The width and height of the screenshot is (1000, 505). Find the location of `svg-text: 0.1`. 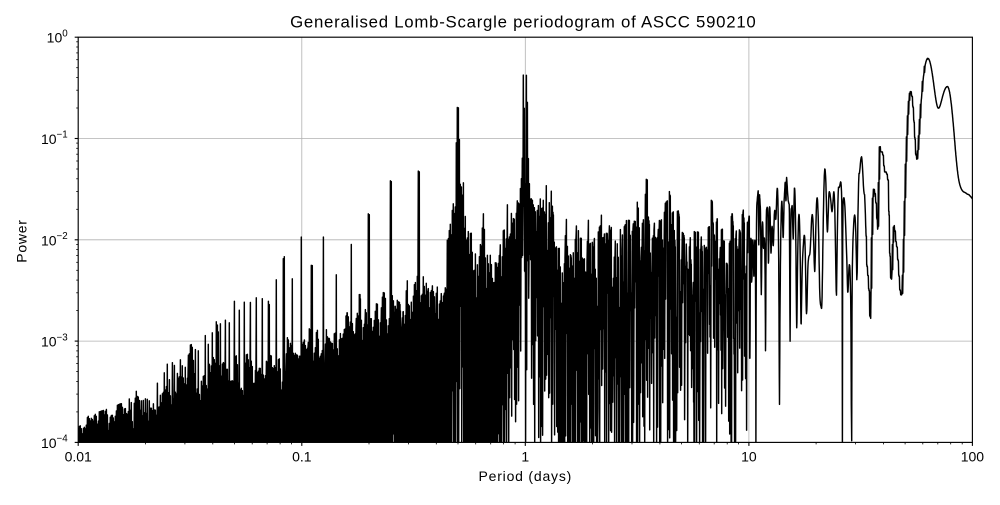

svg-text: 0.1 is located at coordinates (302, 457).